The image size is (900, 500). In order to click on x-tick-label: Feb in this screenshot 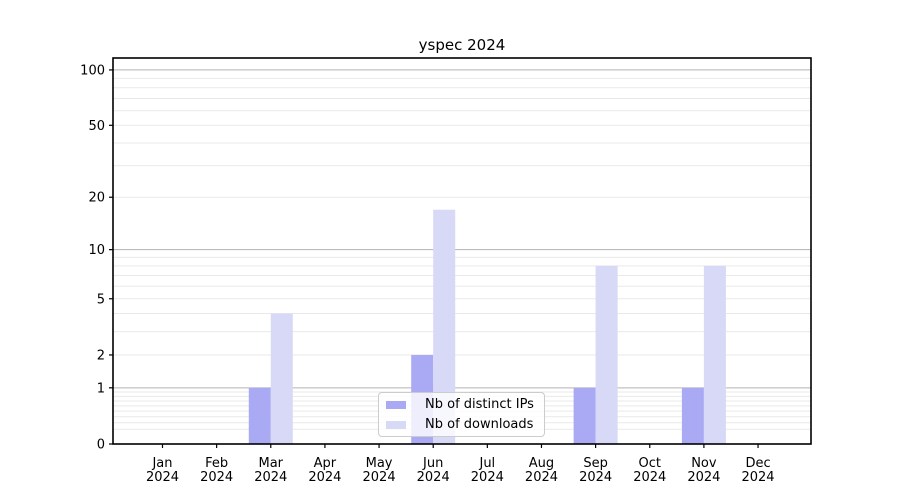, I will do `click(216, 463)`.